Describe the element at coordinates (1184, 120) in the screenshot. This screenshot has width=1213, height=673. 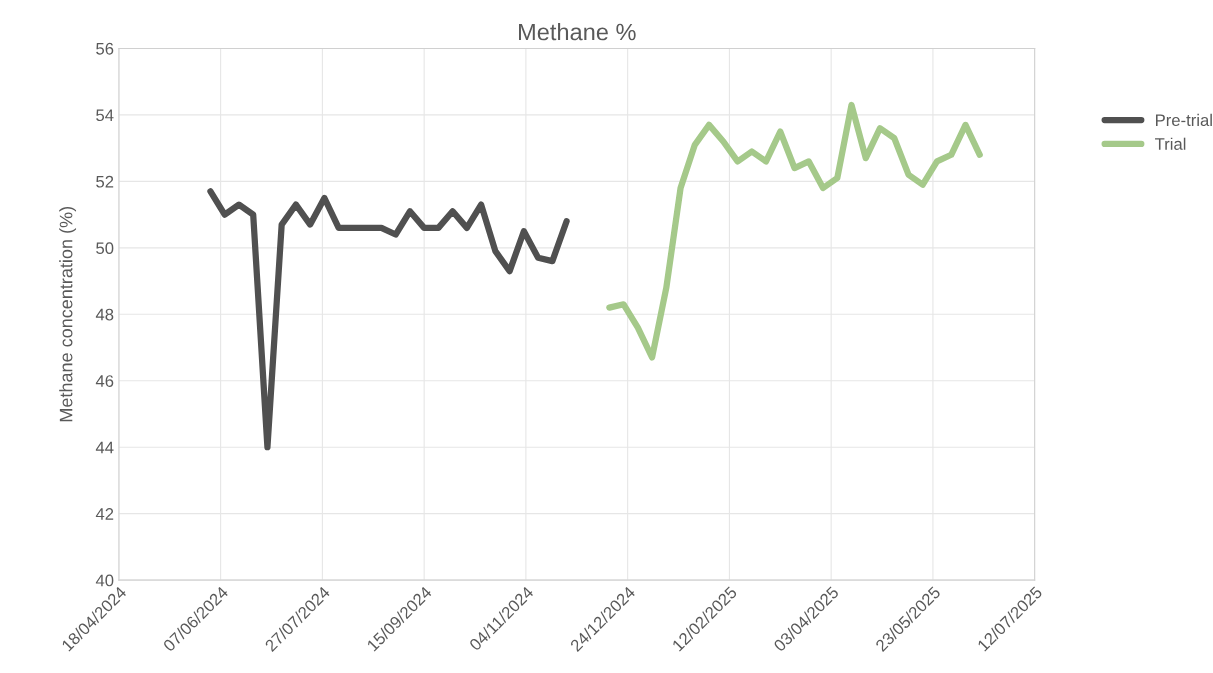
I see `legend-label: Pre-trial` at that location.